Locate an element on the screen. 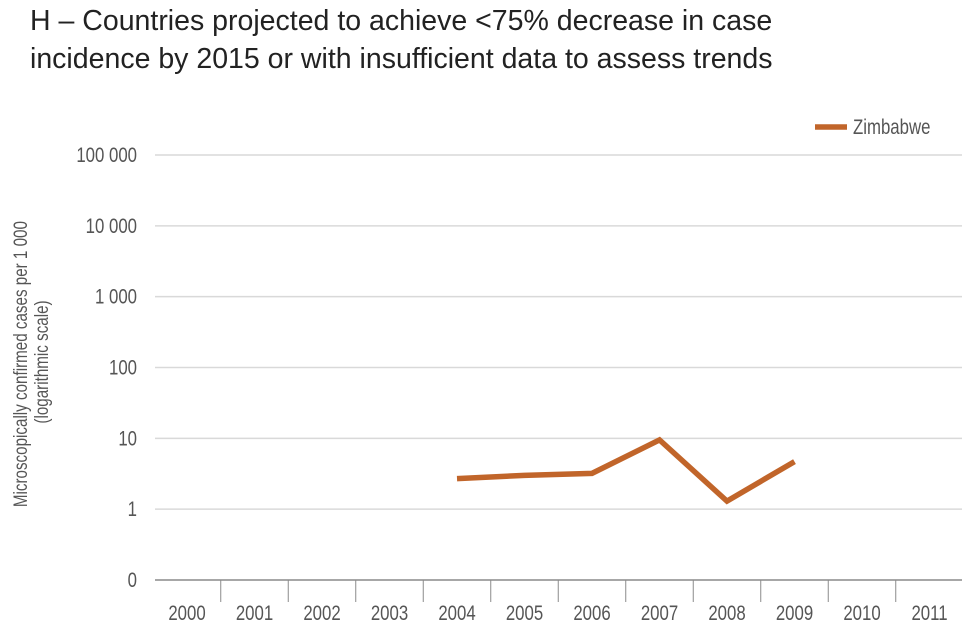 The width and height of the screenshot is (967, 630). x-axis is located at coordinates (558, 590).